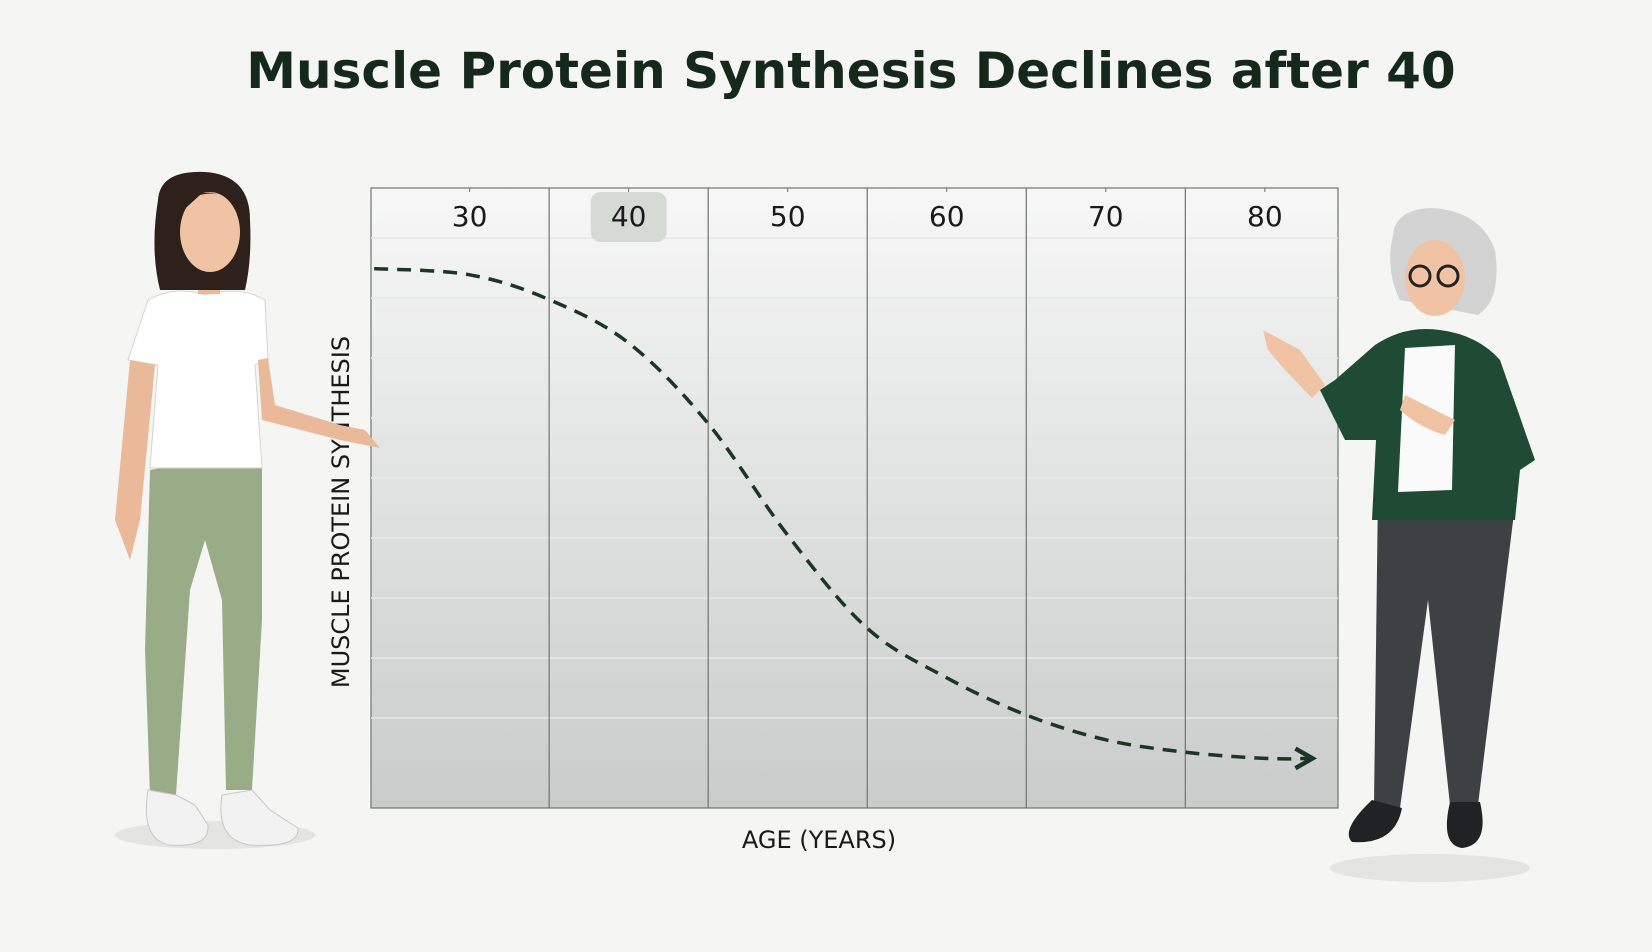 This screenshot has width=1652, height=952. What do you see at coordinates (341, 512) in the screenshot?
I see `y-axis-label: MUSCLE PROTEIN SYNTHESIS` at bounding box center [341, 512].